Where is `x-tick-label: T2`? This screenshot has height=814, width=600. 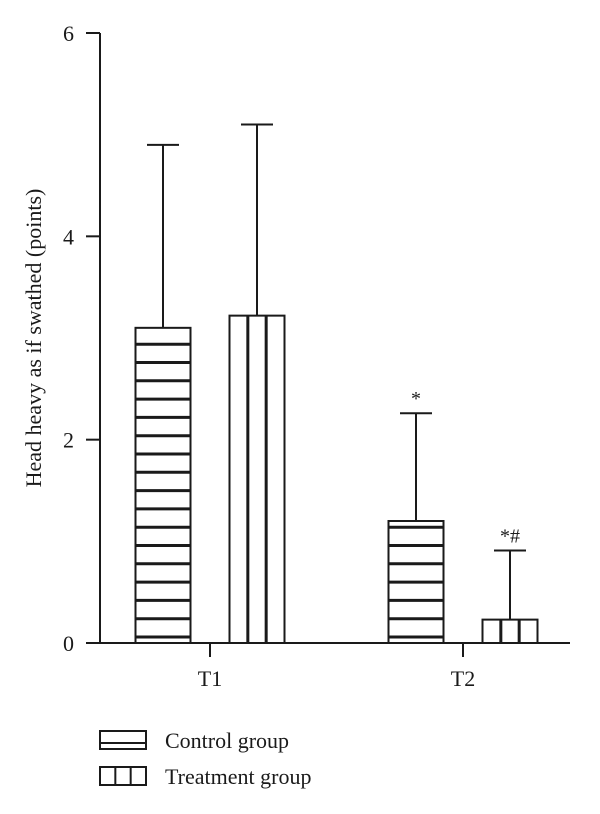 x-tick-label: T2 is located at coordinates (463, 678).